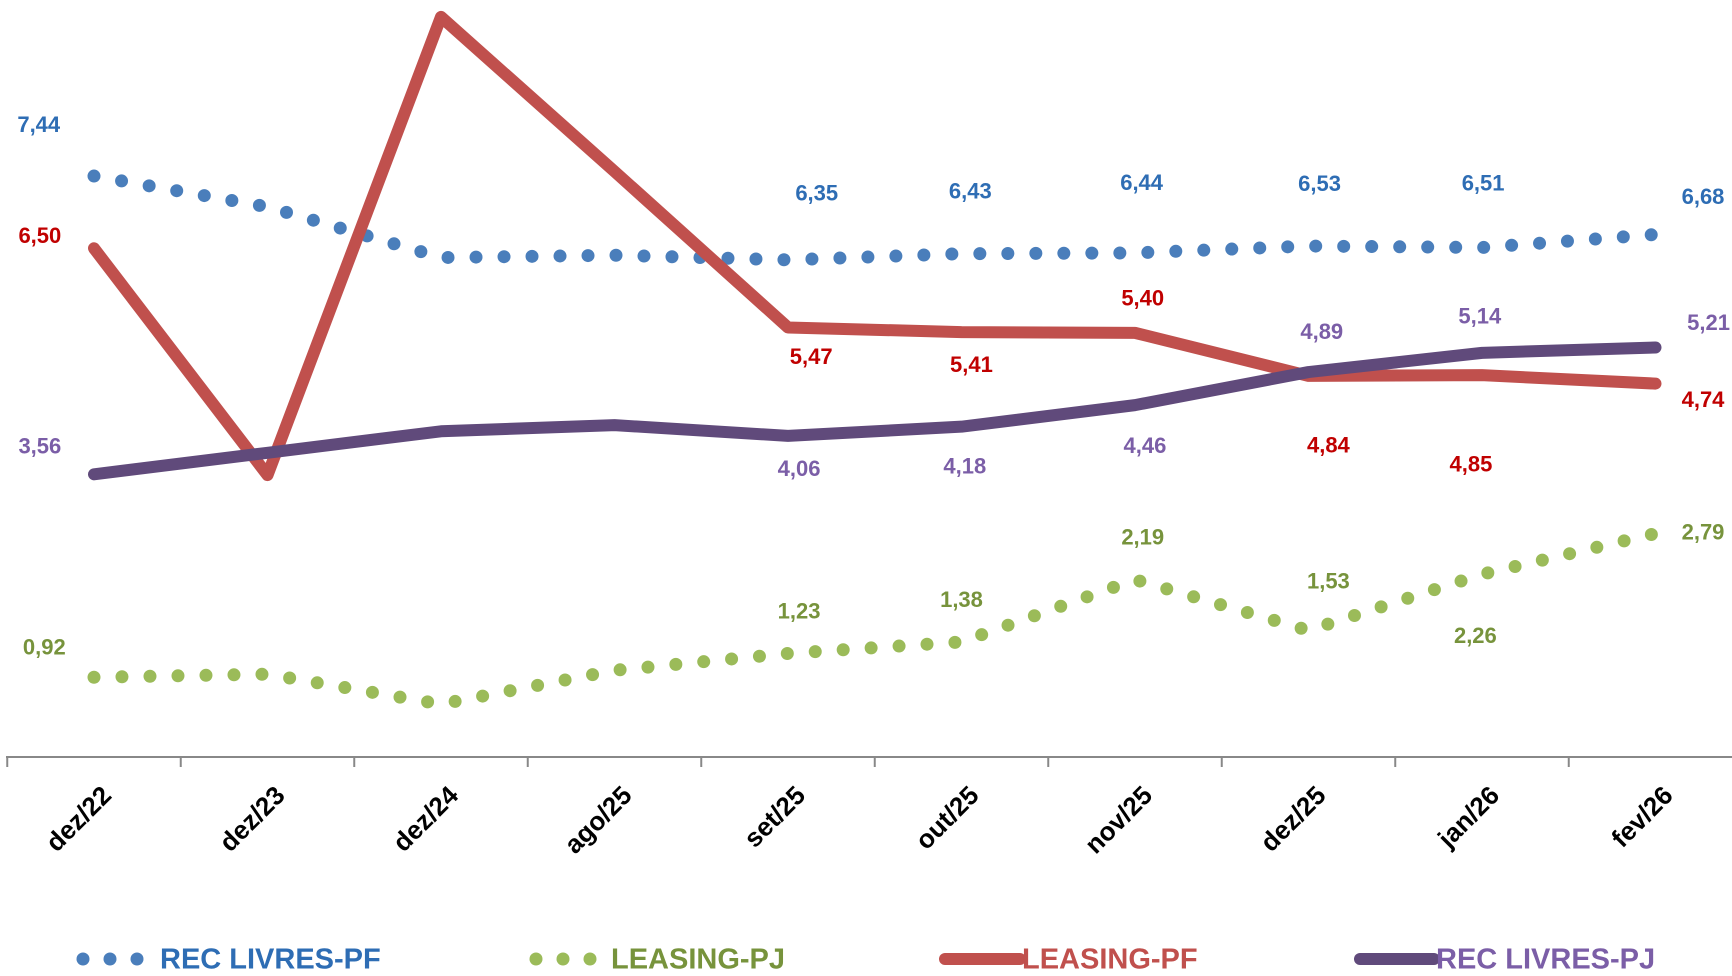 The width and height of the screenshot is (1732, 976). I want to click on value-label: 3,56, so click(39, 446).